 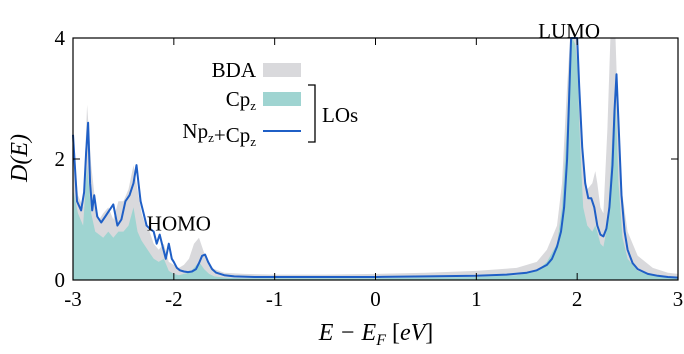 What do you see at coordinates (219, 134) in the screenshot?
I see `legend-label-2: Npz+Cpz` at bounding box center [219, 134].